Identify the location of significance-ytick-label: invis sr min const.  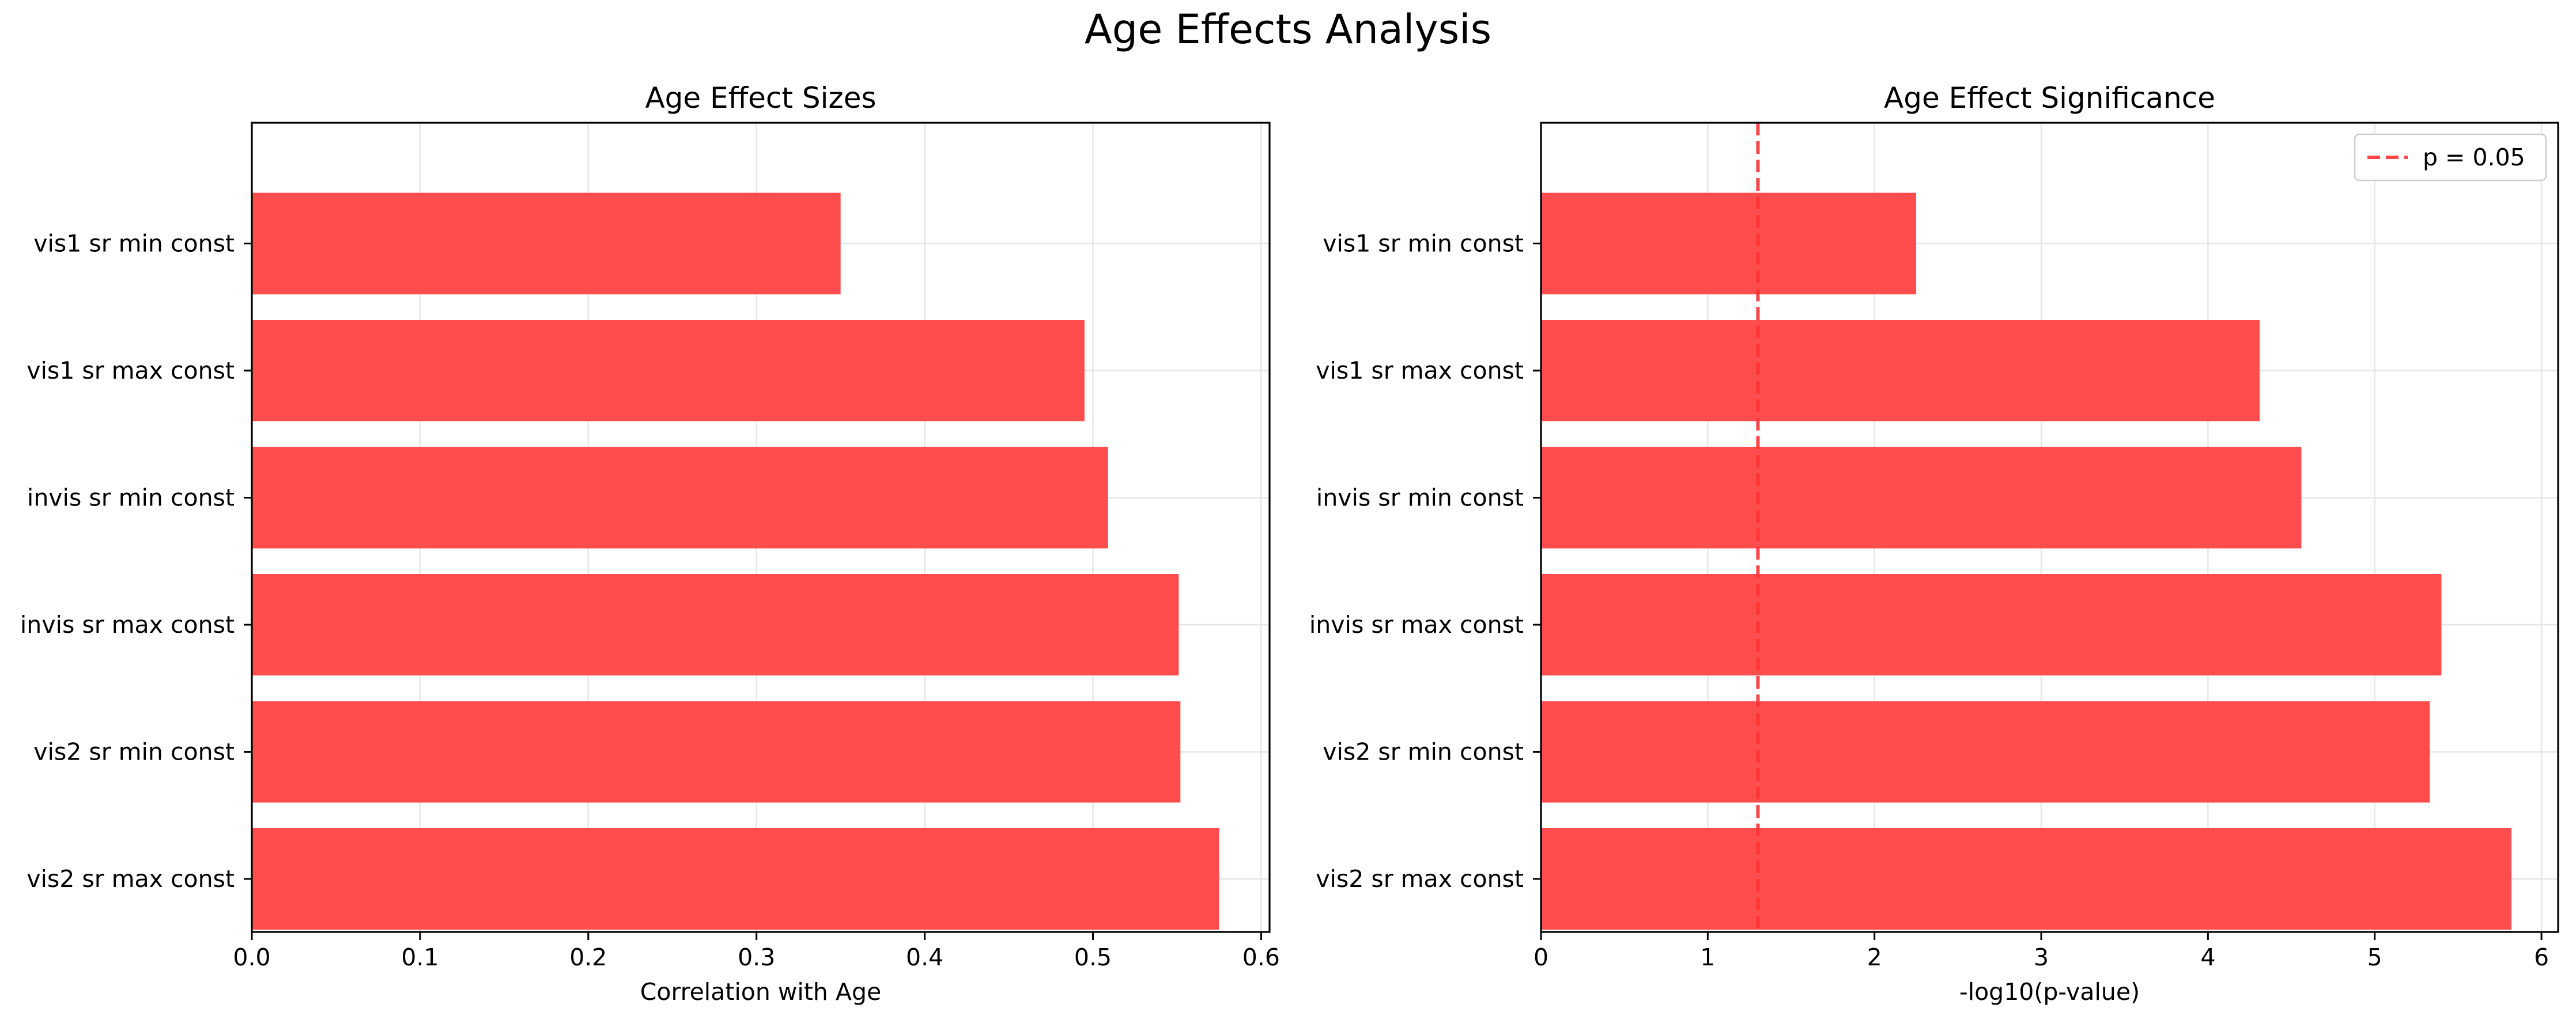
(1420, 498).